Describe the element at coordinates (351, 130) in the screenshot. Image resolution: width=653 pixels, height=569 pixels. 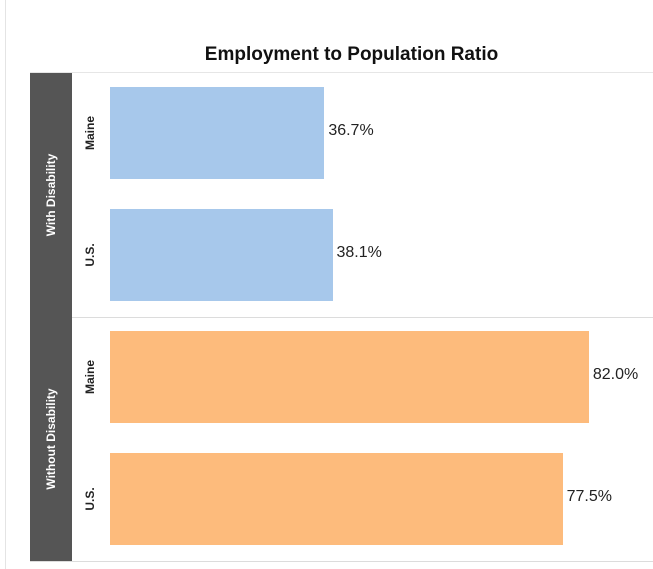
I see `bar-value-label: 36.7%` at that location.